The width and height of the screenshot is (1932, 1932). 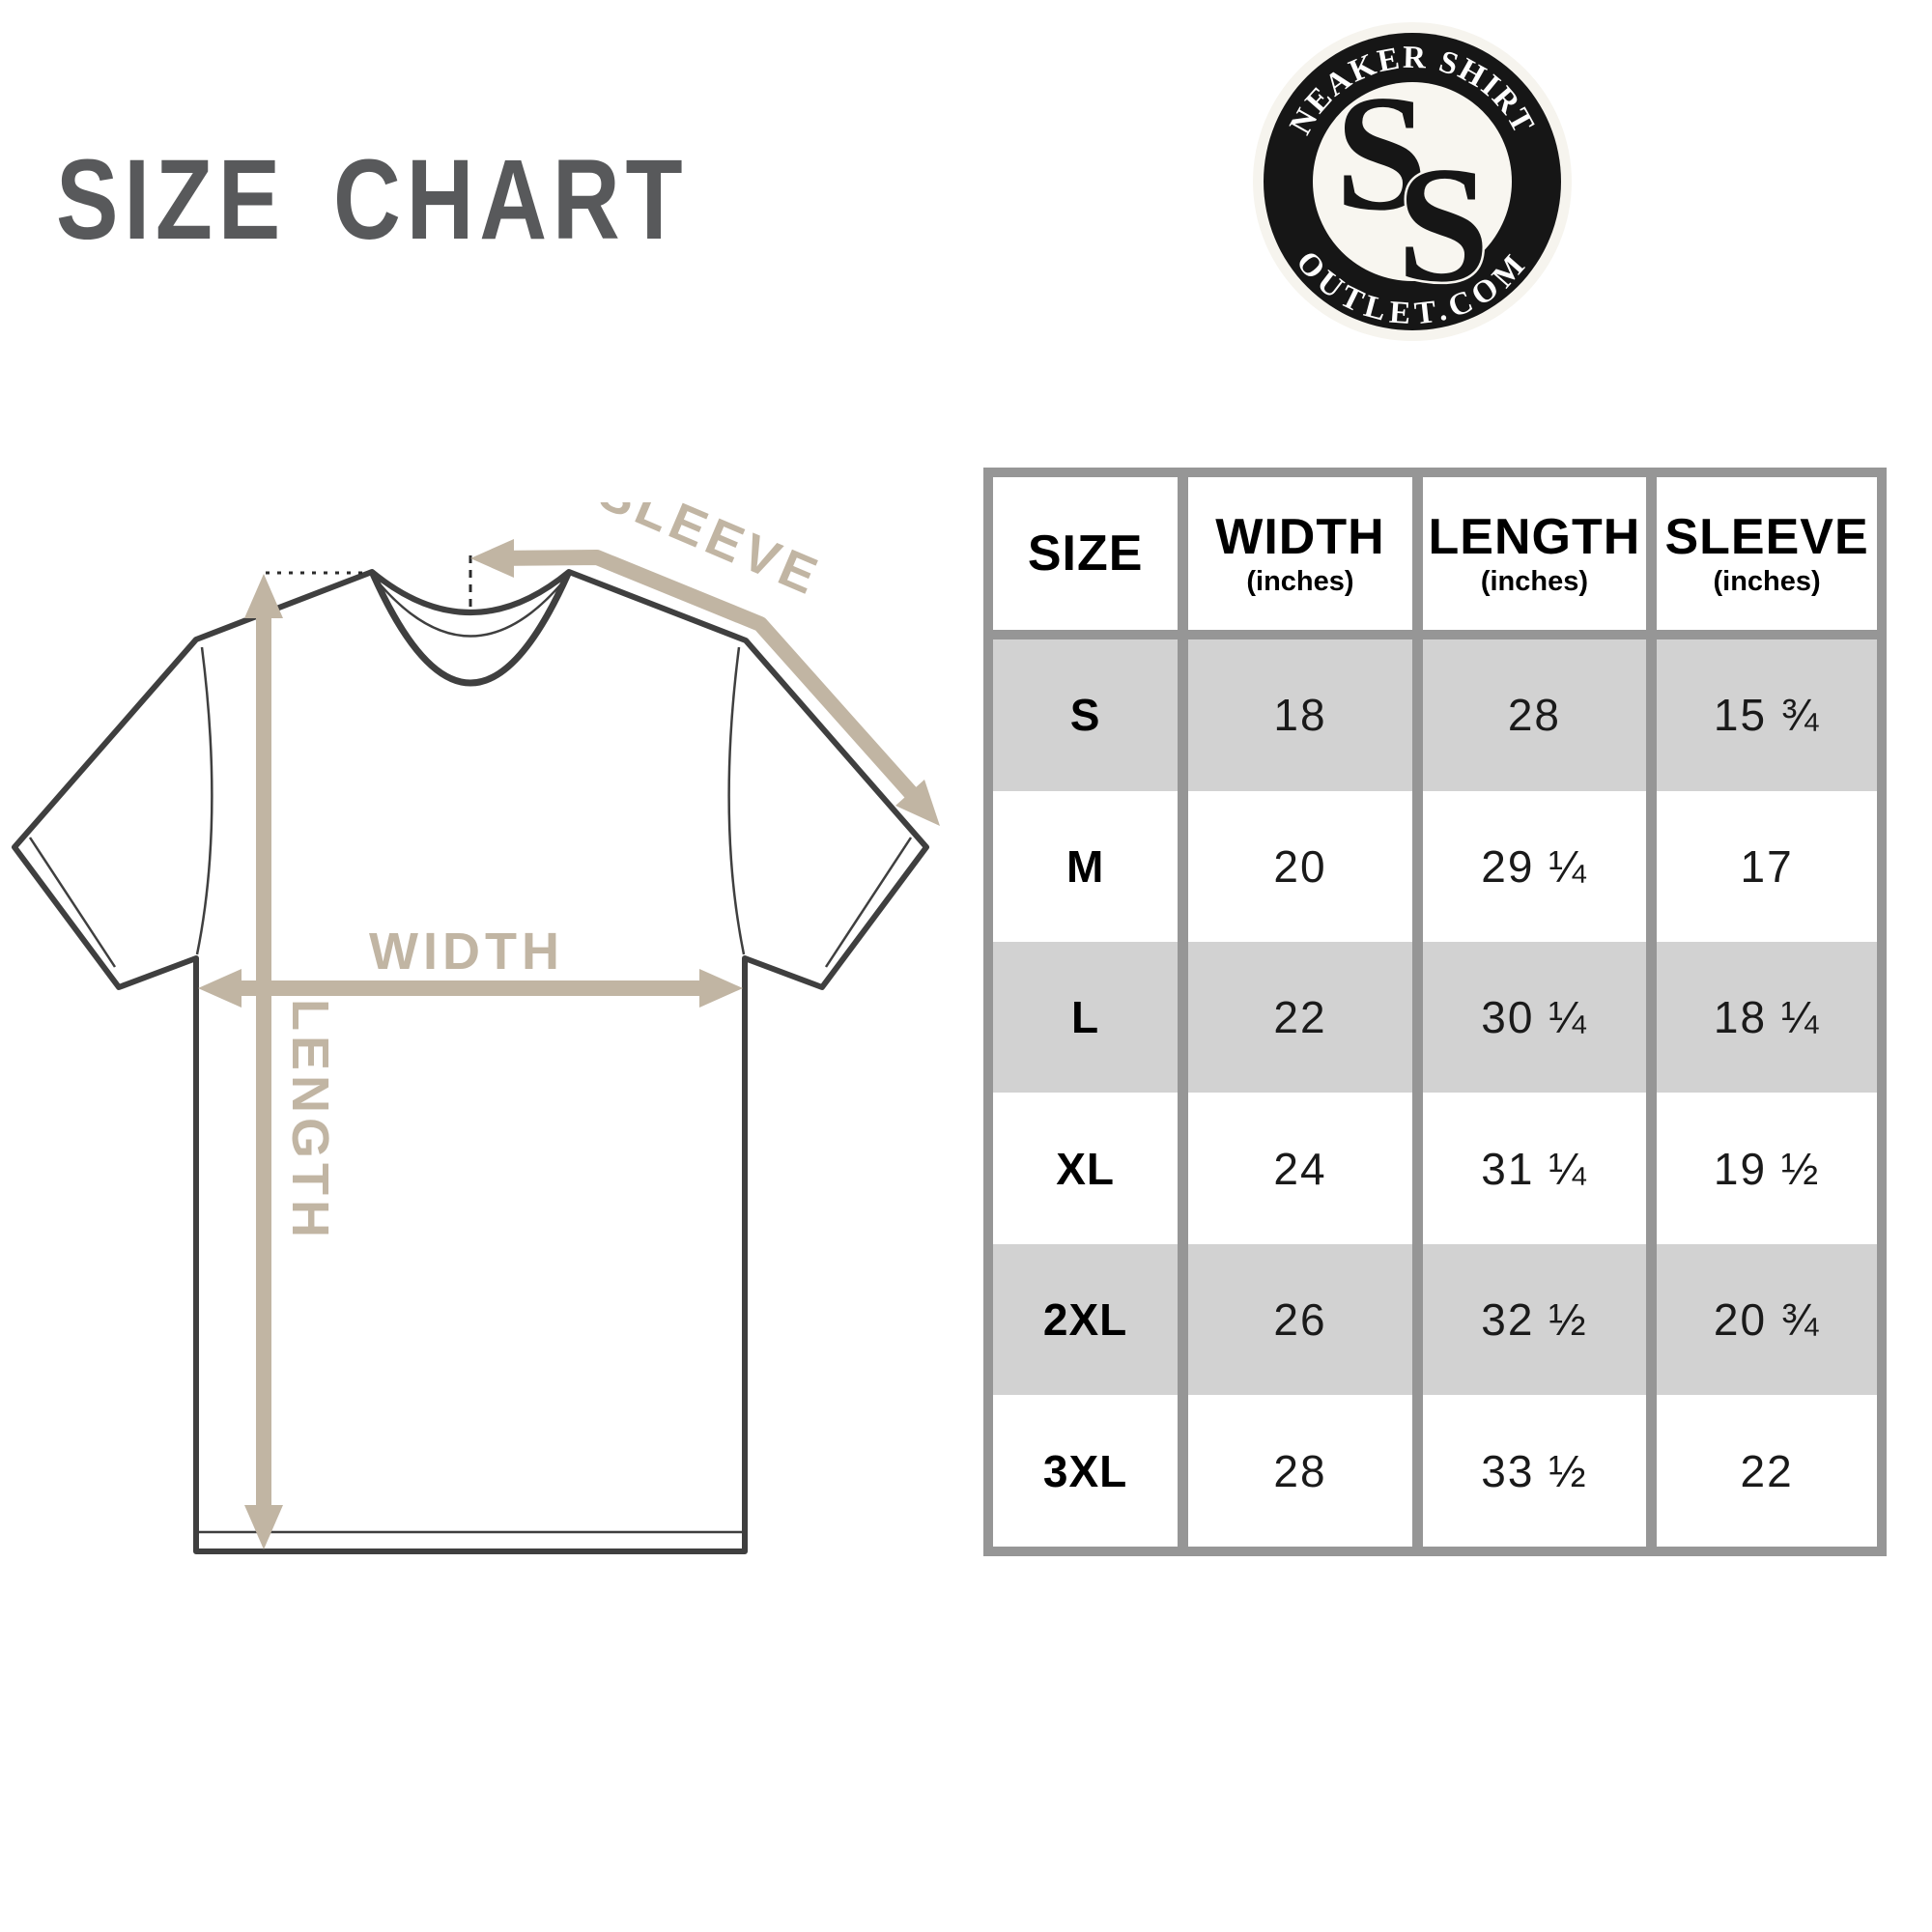 I want to click on sleeve-seam-right, so click(x=736, y=800).